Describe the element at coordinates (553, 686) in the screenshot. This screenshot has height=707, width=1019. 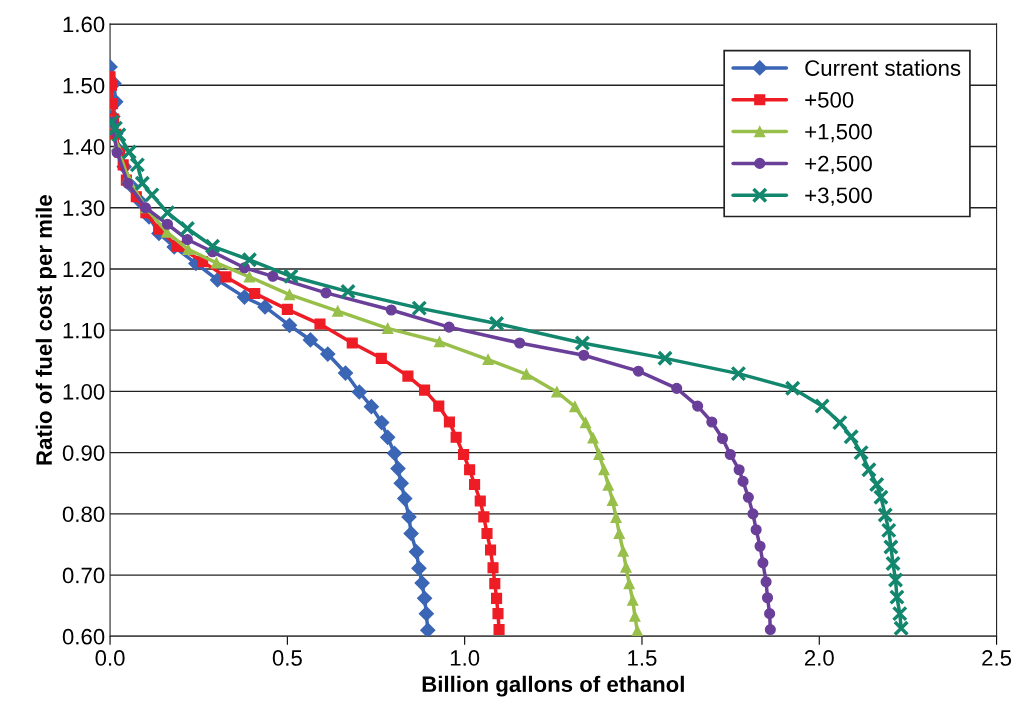
I see `x-axis-title: Billion gallons of ethanol` at that location.